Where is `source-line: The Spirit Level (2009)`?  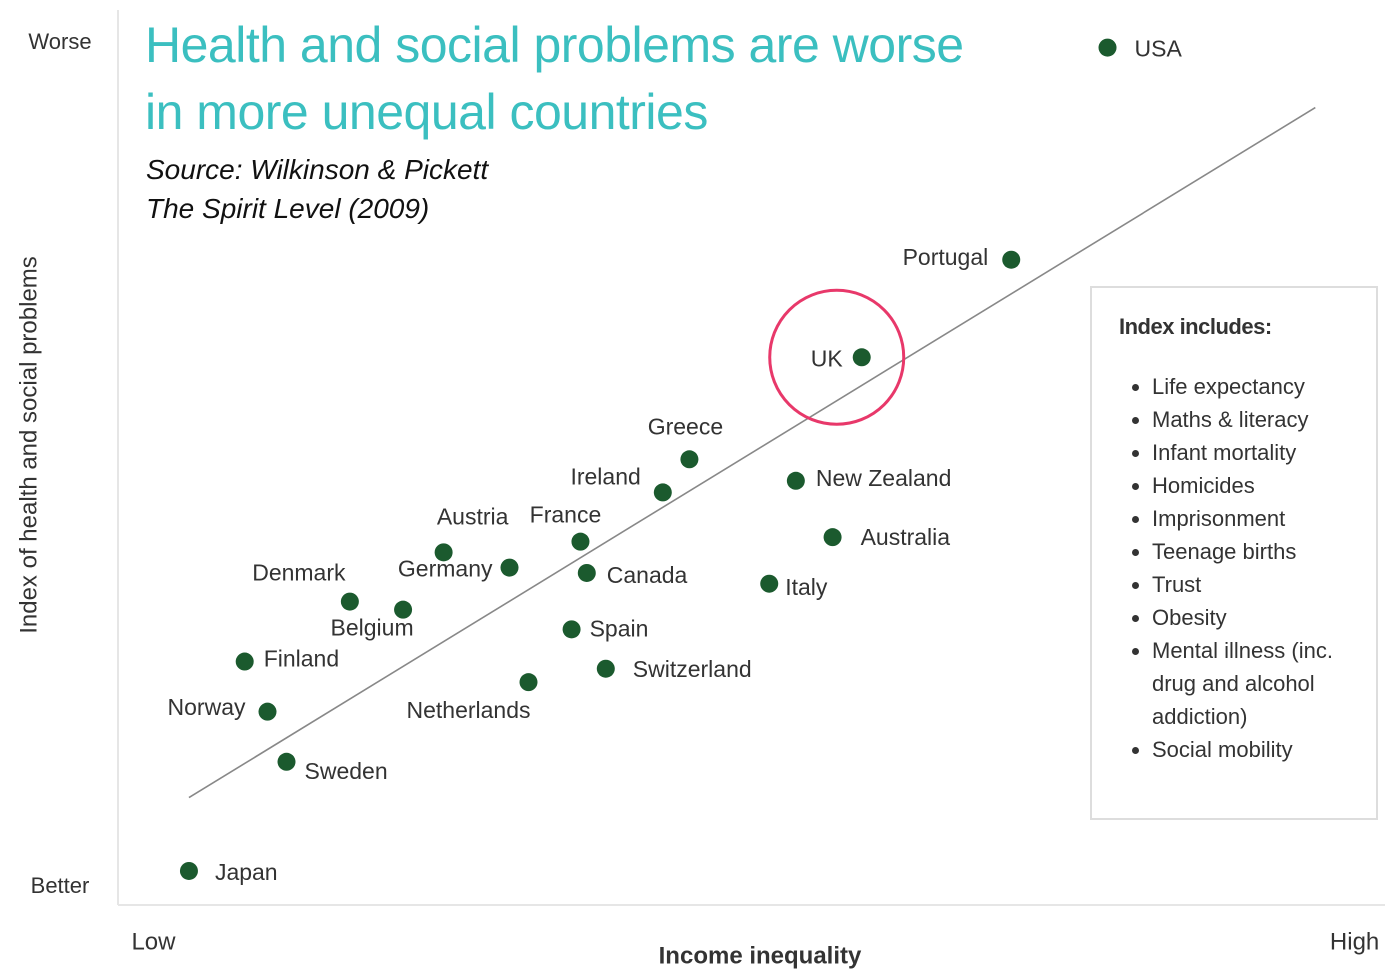 source-line: The Spirit Level (2009) is located at coordinates (288, 208).